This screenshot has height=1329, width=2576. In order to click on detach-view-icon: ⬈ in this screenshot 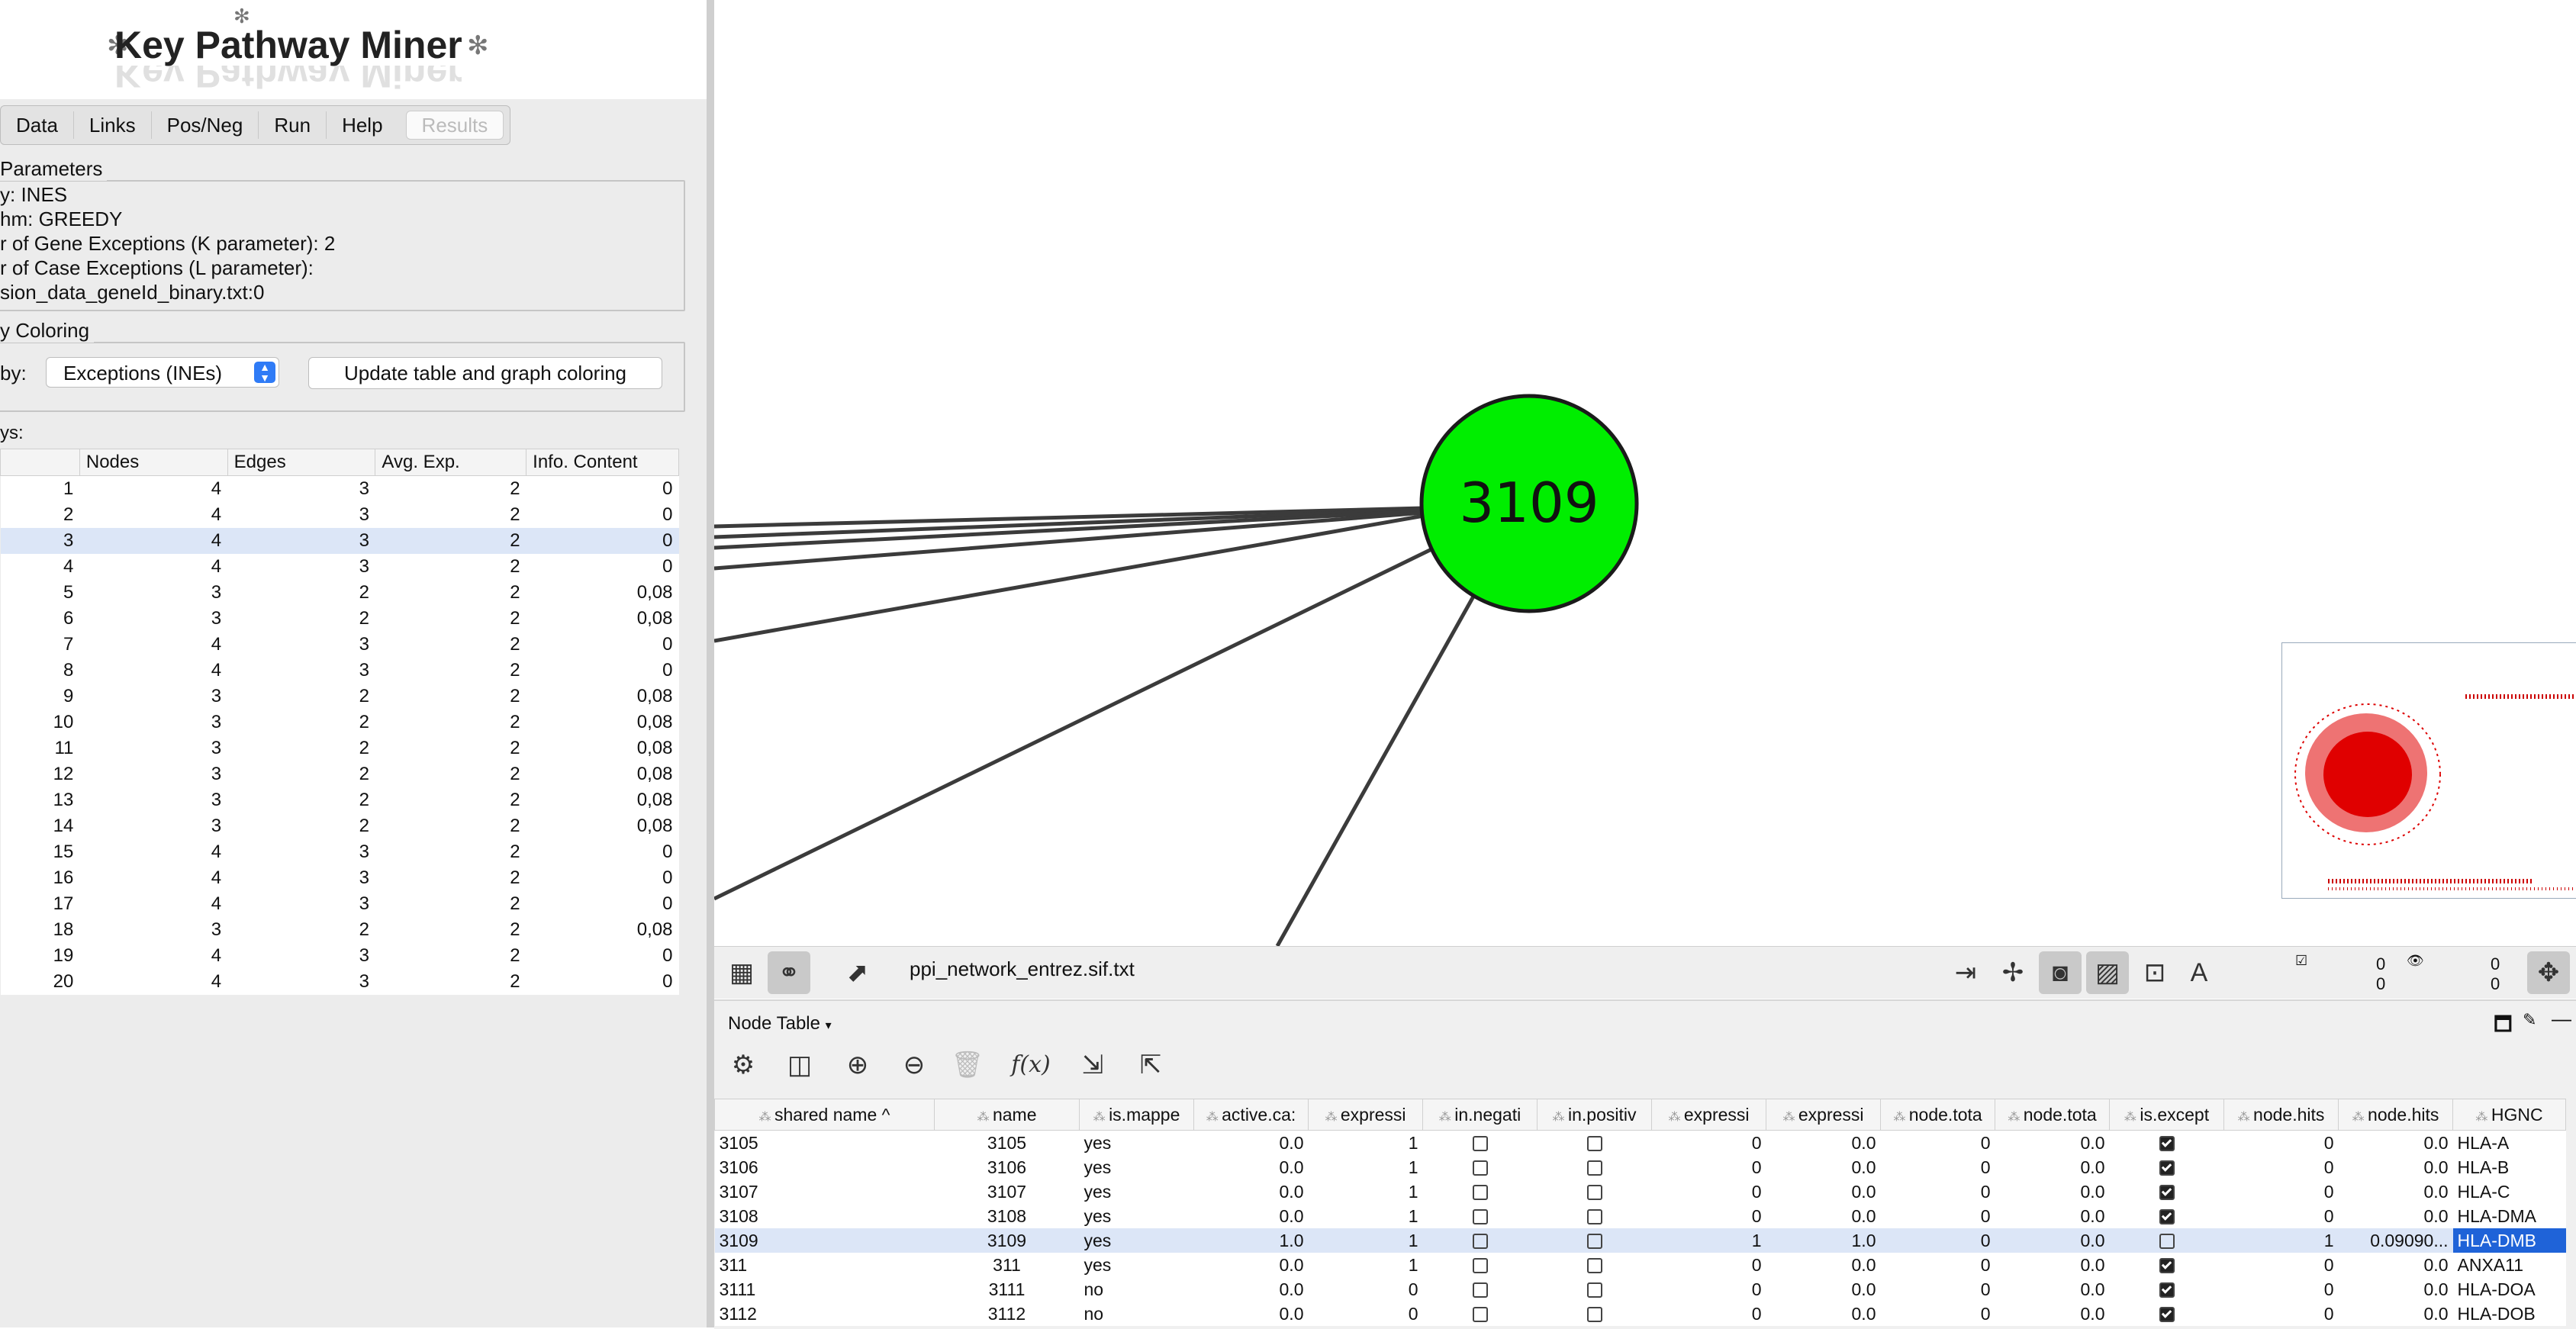, I will do `click(857, 973)`.